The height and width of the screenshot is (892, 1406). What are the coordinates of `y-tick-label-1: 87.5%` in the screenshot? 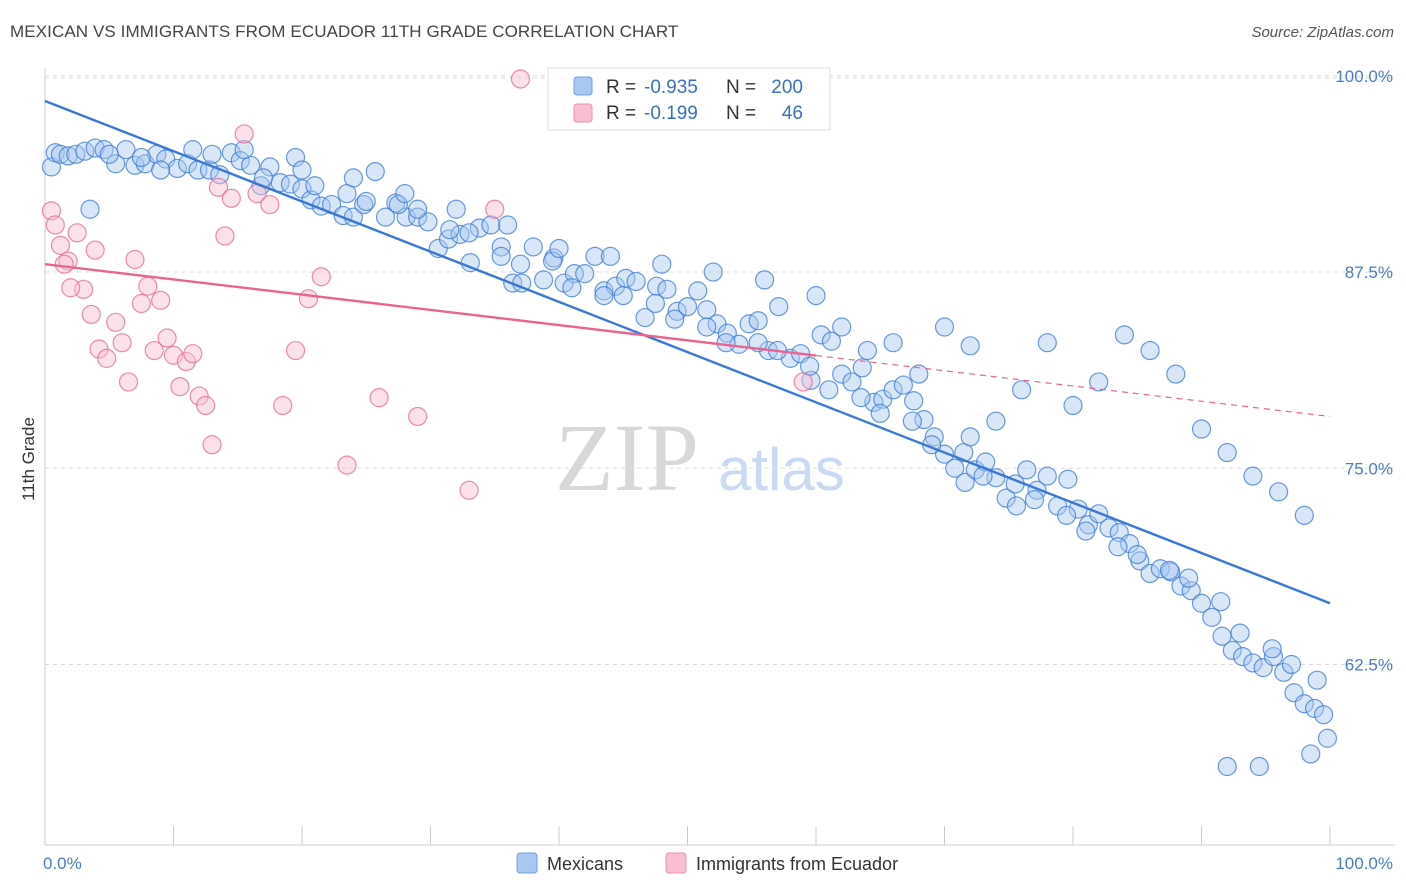 It's located at (1369, 272).